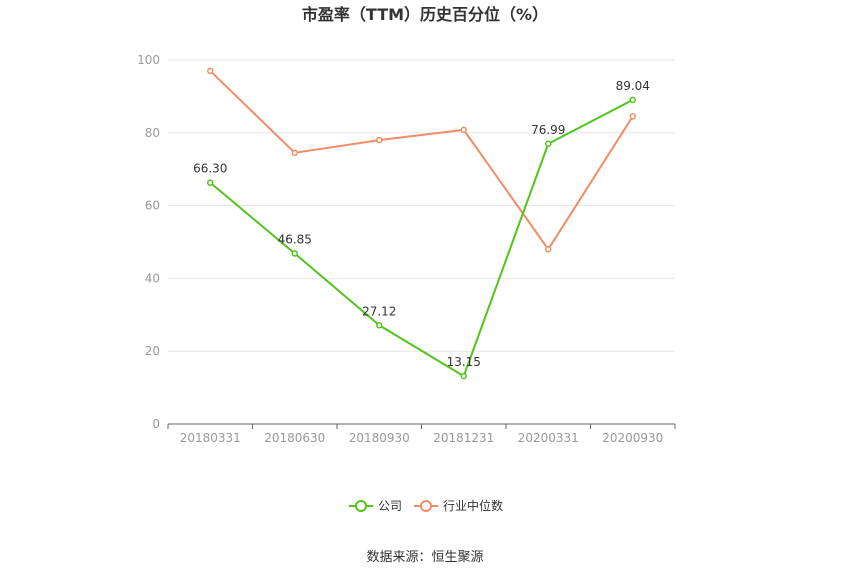 The image size is (850, 574). I want to click on data-label: 76.99, so click(548, 130).